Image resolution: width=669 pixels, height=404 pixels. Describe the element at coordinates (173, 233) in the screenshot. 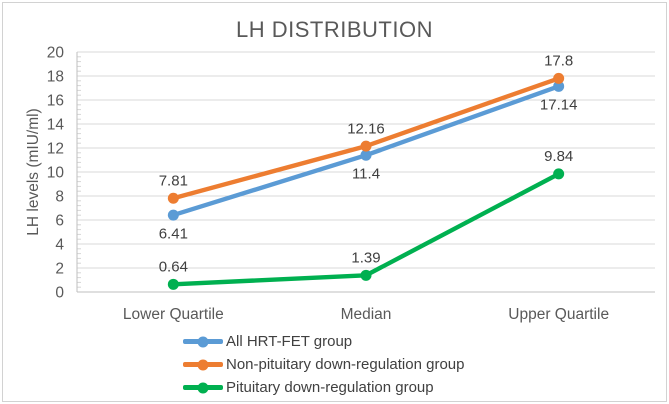

I see `data-point-label: 6.41` at that location.